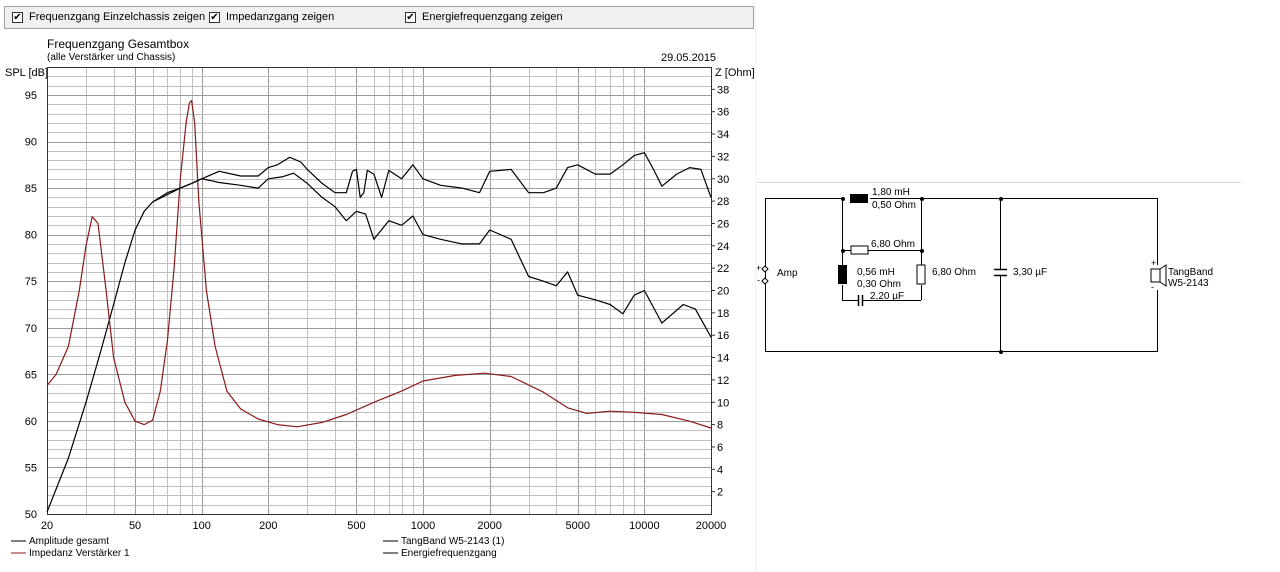 This screenshot has width=1280, height=572. I want to click on checkbox-label: Frequenzgang Einzelchassis zeigen, so click(117, 17).